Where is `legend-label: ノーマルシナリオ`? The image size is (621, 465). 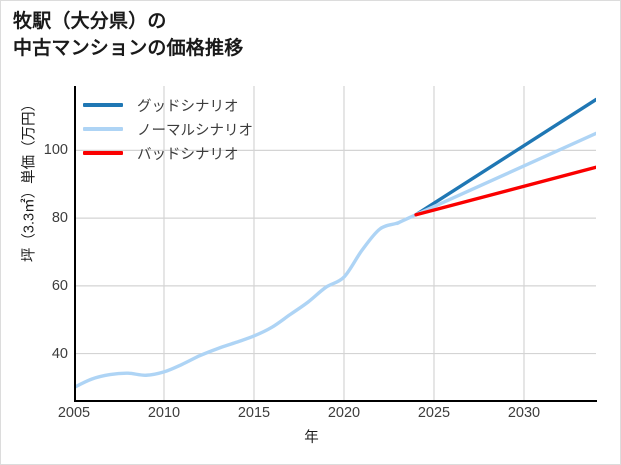 legend-label: ノーマルシナリオ is located at coordinates (195, 130).